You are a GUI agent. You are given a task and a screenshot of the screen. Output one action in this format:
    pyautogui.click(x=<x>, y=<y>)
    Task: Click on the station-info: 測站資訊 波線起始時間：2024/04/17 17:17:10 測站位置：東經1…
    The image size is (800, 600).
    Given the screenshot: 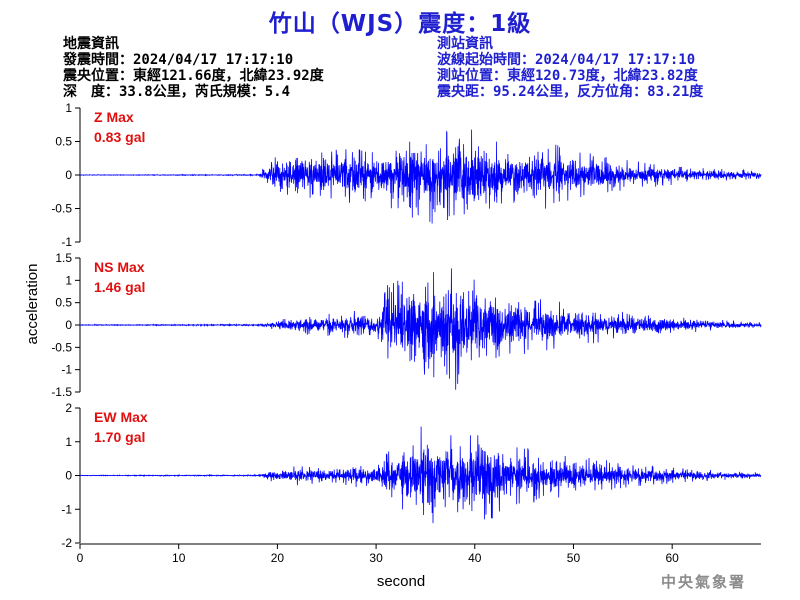 What is the action you would take?
    pyautogui.click(x=570, y=68)
    